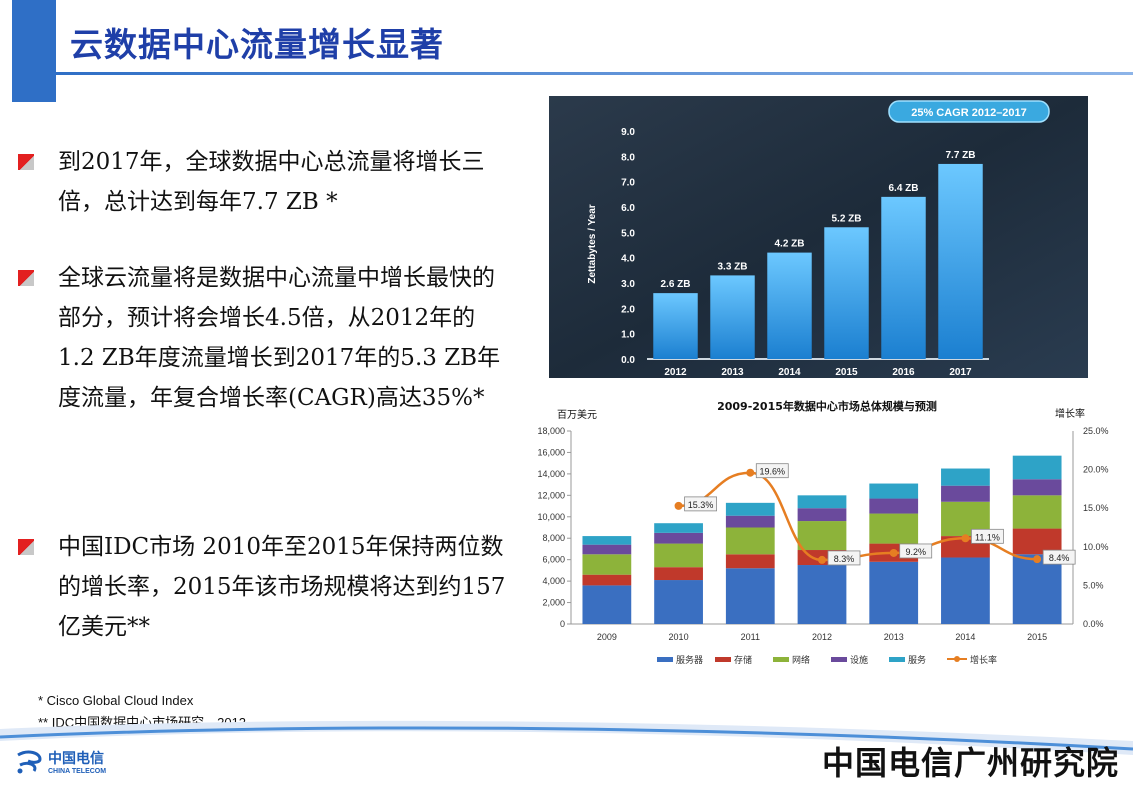 This screenshot has height=788, width=1133. What do you see at coordinates (960, 155) in the screenshot?
I see `chart1-data-label: 7.7 ZB` at bounding box center [960, 155].